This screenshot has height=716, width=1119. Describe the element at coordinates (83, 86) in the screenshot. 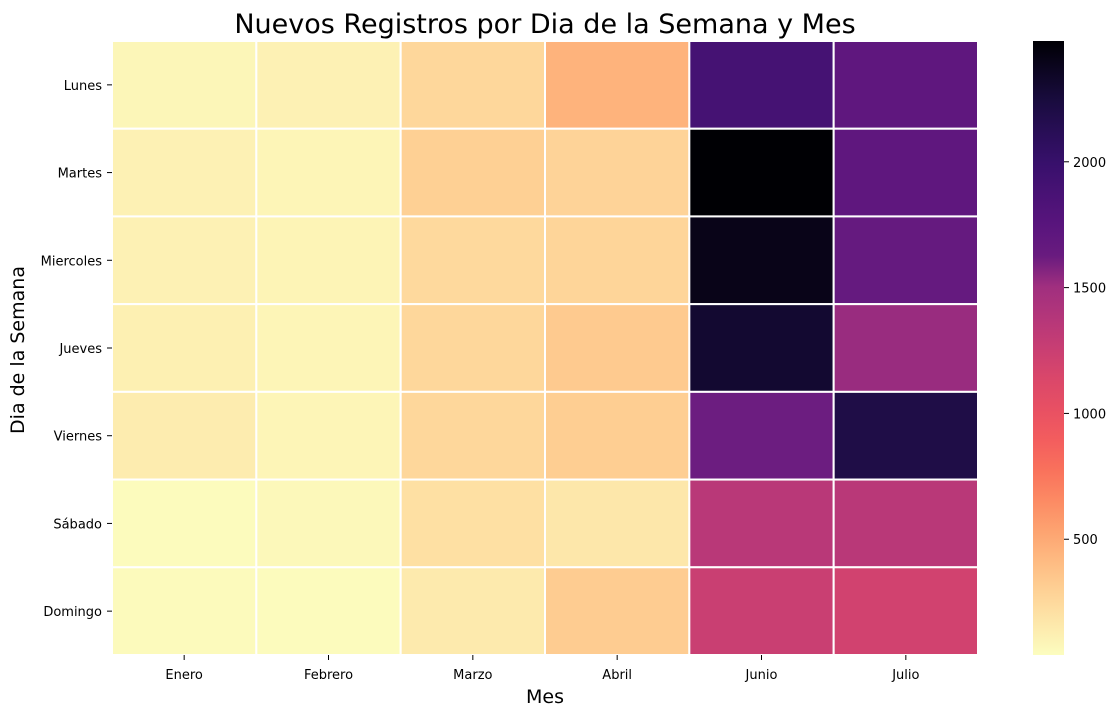

I see `y-tick-label: Lunes` at that location.